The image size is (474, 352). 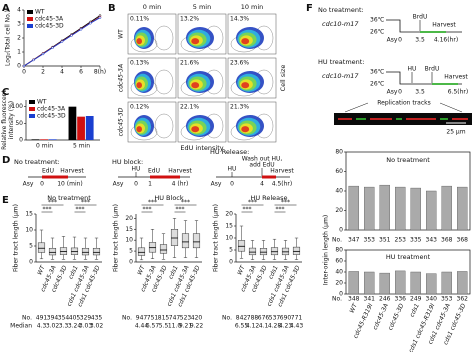 What do you see at coordinates (370, 240) in the screenshot?
I see `n-value: 353` at bounding box center [370, 240].